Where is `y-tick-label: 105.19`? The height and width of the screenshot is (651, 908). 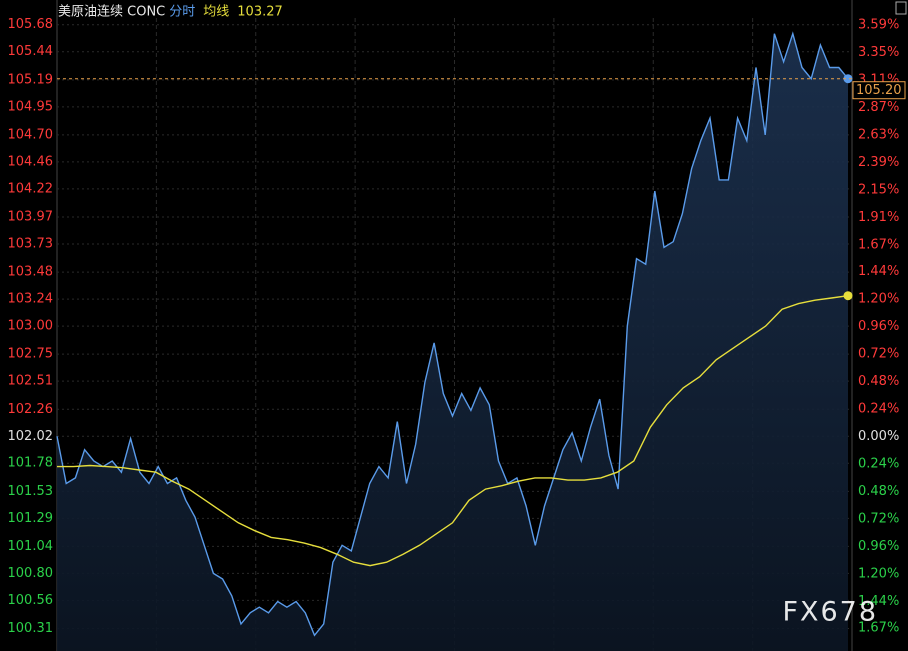
y-tick-label: 105.19 is located at coordinates (31, 79).